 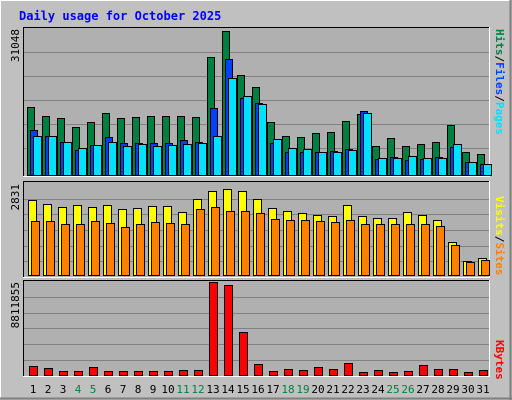 What do you see at coordinates (197, 389) in the screenshot?
I see `x-tick-label-12: 12` at bounding box center [197, 389].